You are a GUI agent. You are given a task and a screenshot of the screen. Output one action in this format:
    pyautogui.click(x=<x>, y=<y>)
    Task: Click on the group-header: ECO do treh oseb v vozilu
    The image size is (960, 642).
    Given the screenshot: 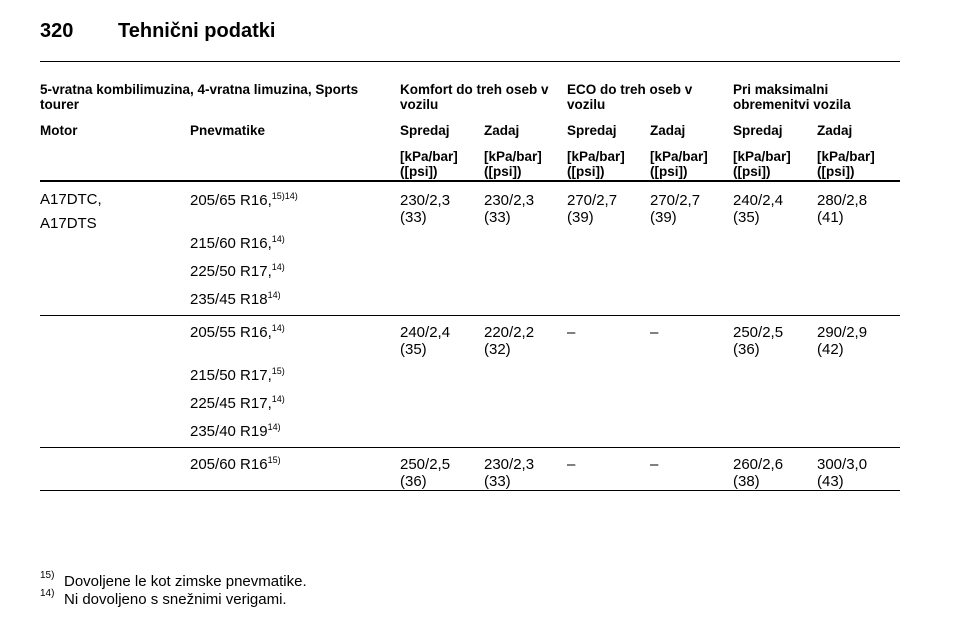 What is the action you would take?
    pyautogui.click(x=630, y=97)
    